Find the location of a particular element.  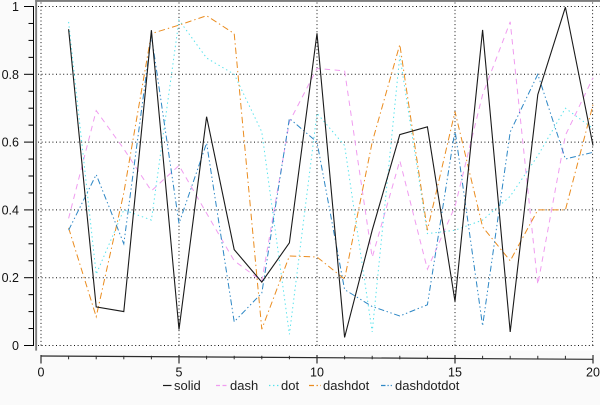

svg-text: dot is located at coordinates (290, 385).